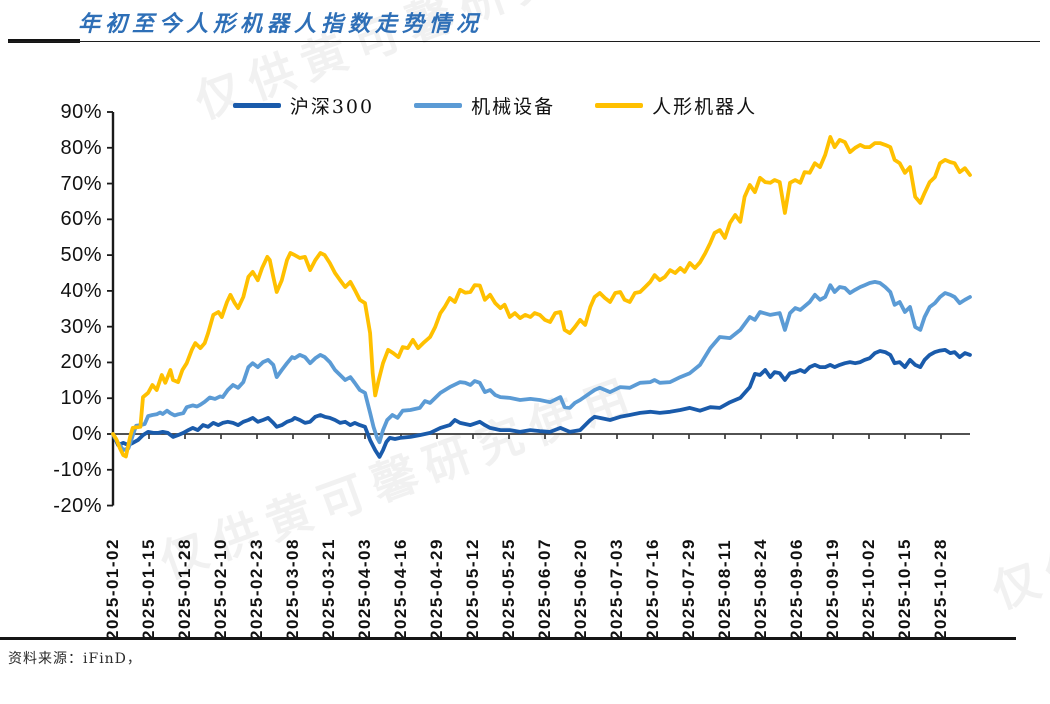 The height and width of the screenshot is (704, 1050). I want to click on y-tick-label: 40%, so click(81, 290).